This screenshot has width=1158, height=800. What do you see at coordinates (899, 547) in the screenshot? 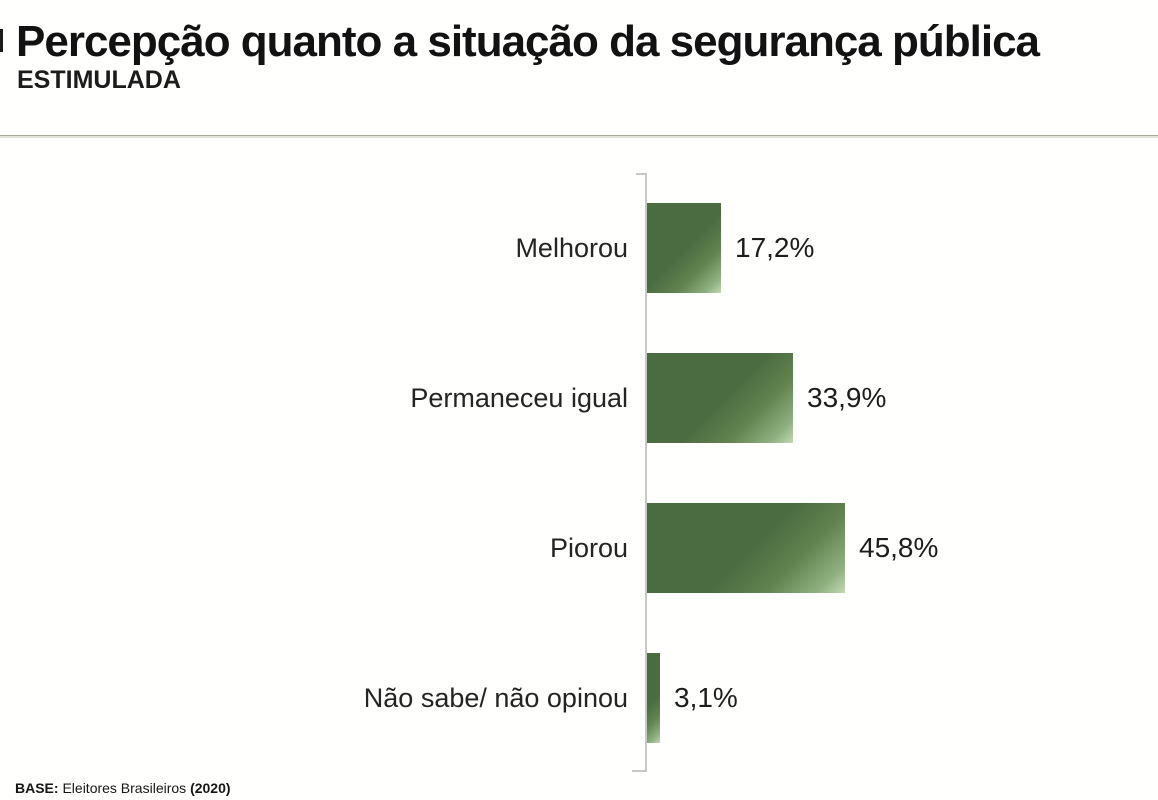
I see `value-label: 45,8%` at bounding box center [899, 547].